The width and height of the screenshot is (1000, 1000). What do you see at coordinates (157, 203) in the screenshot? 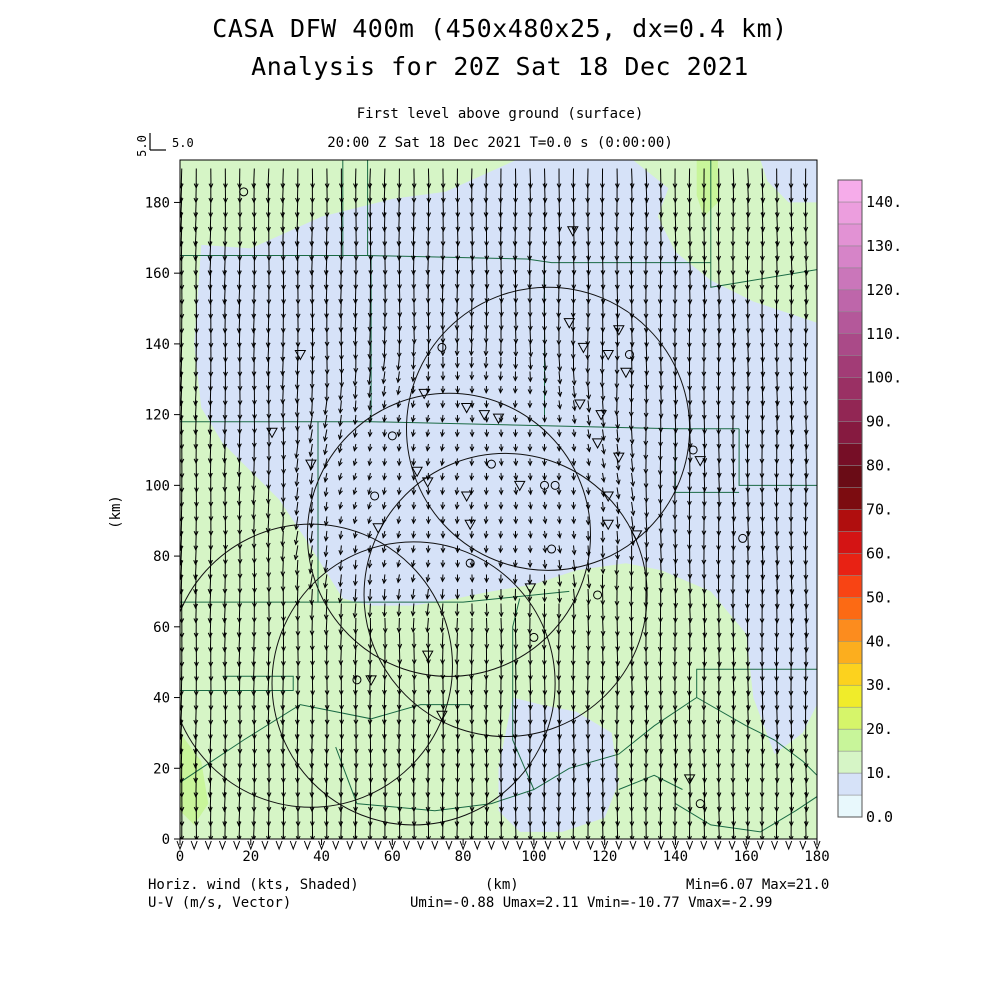
I see `y-tick-label: 180` at bounding box center [157, 203].